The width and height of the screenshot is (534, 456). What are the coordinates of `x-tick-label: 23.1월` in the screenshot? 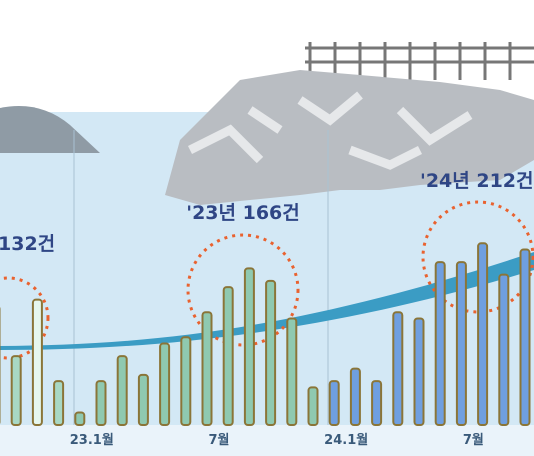 It's located at (92, 440).